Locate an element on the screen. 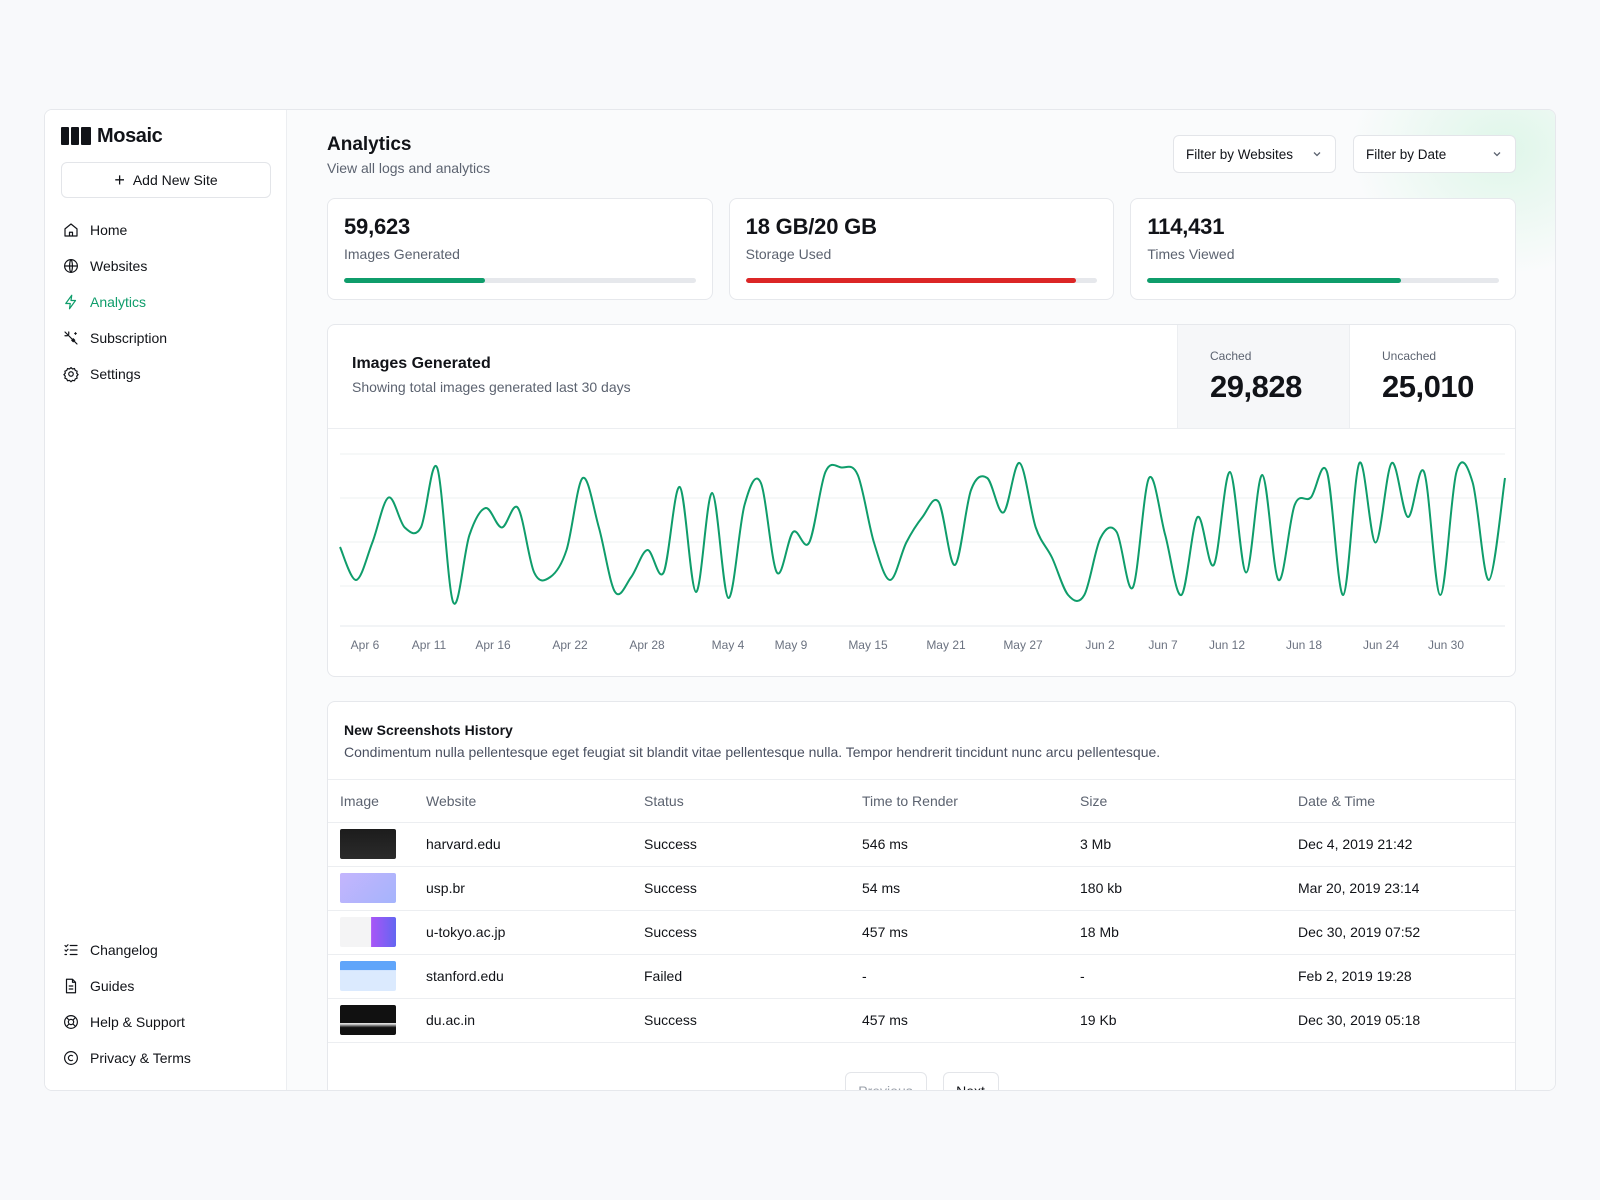  sidebar-item-home: Home is located at coordinates (165, 230).